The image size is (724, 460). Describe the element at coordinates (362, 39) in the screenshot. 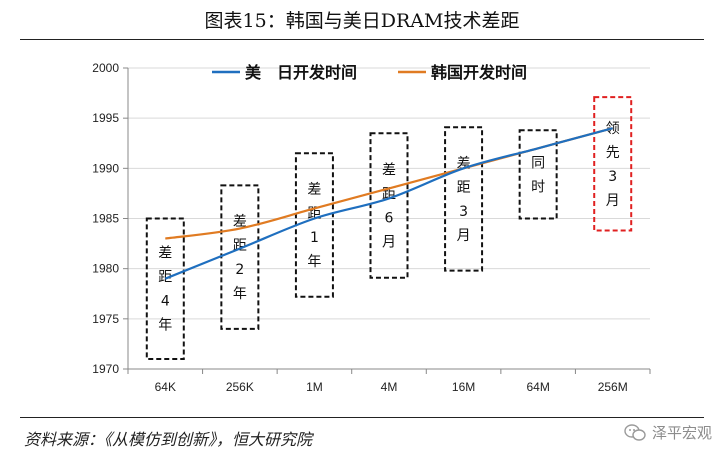

I see `title-rule` at that location.